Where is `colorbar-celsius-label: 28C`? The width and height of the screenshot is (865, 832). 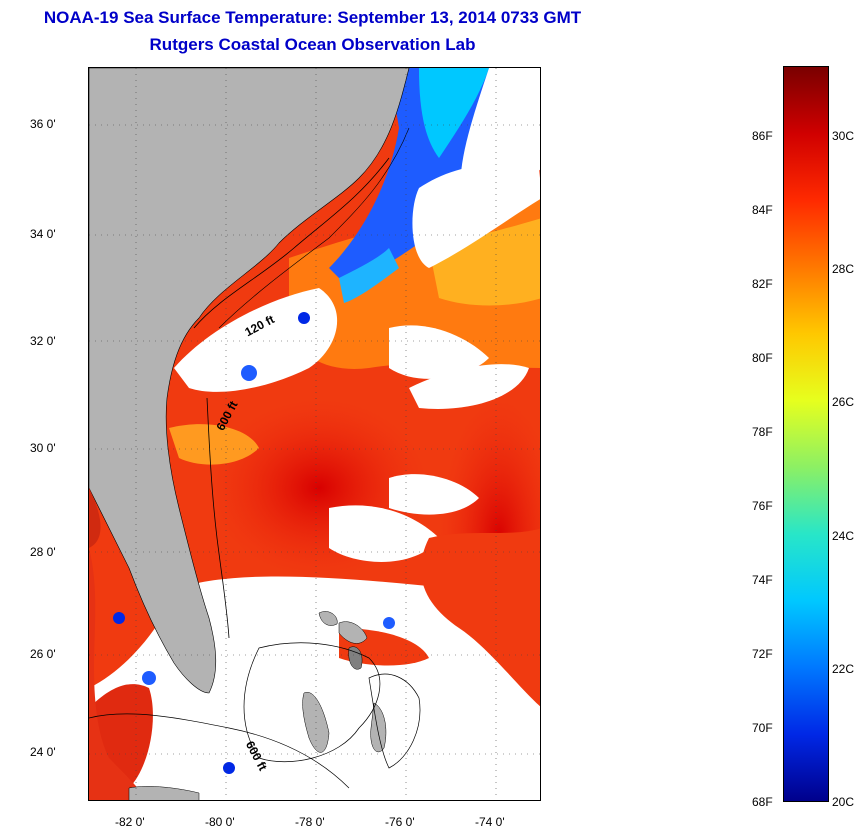 colorbar-celsius-label: 28C is located at coordinates (843, 269).